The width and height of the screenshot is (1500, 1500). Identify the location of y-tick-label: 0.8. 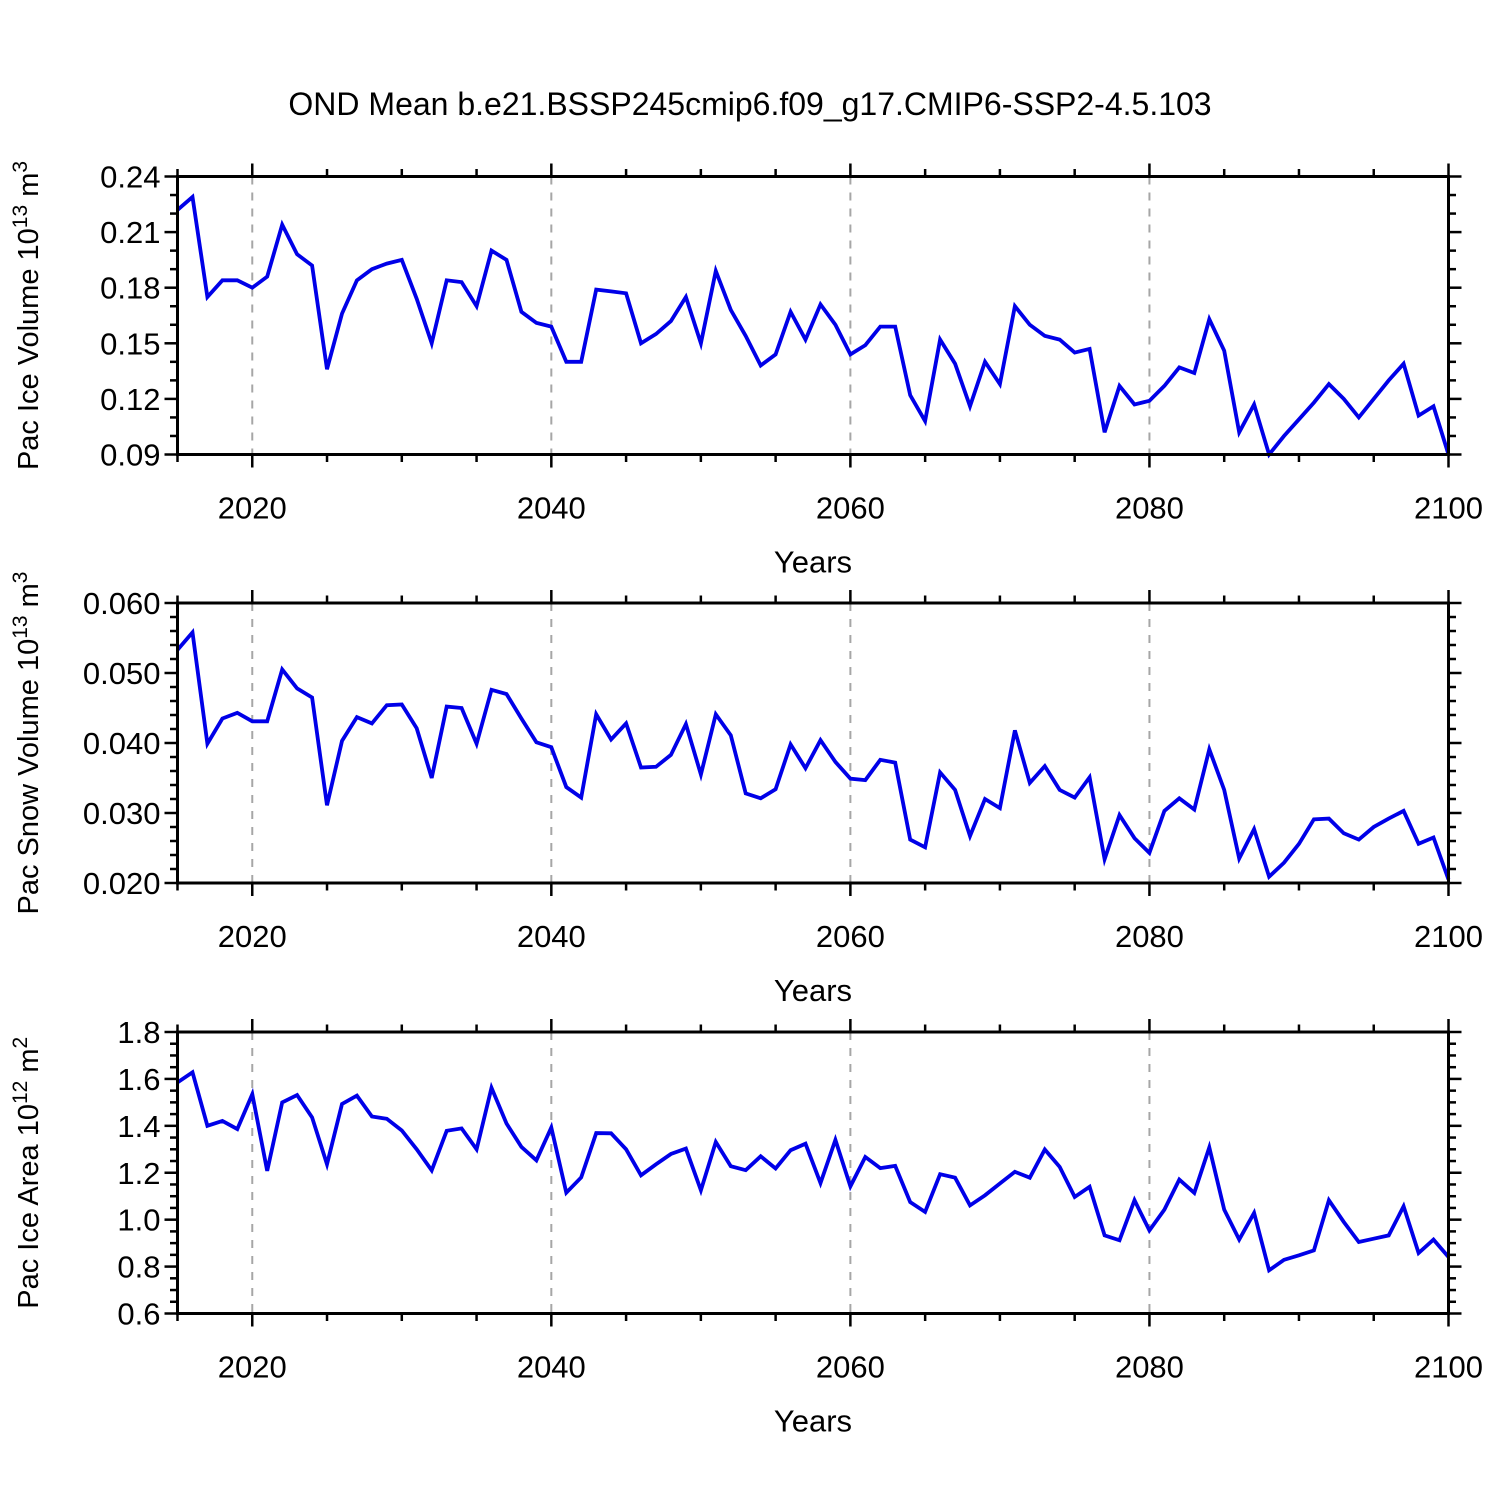
(138, 1267).